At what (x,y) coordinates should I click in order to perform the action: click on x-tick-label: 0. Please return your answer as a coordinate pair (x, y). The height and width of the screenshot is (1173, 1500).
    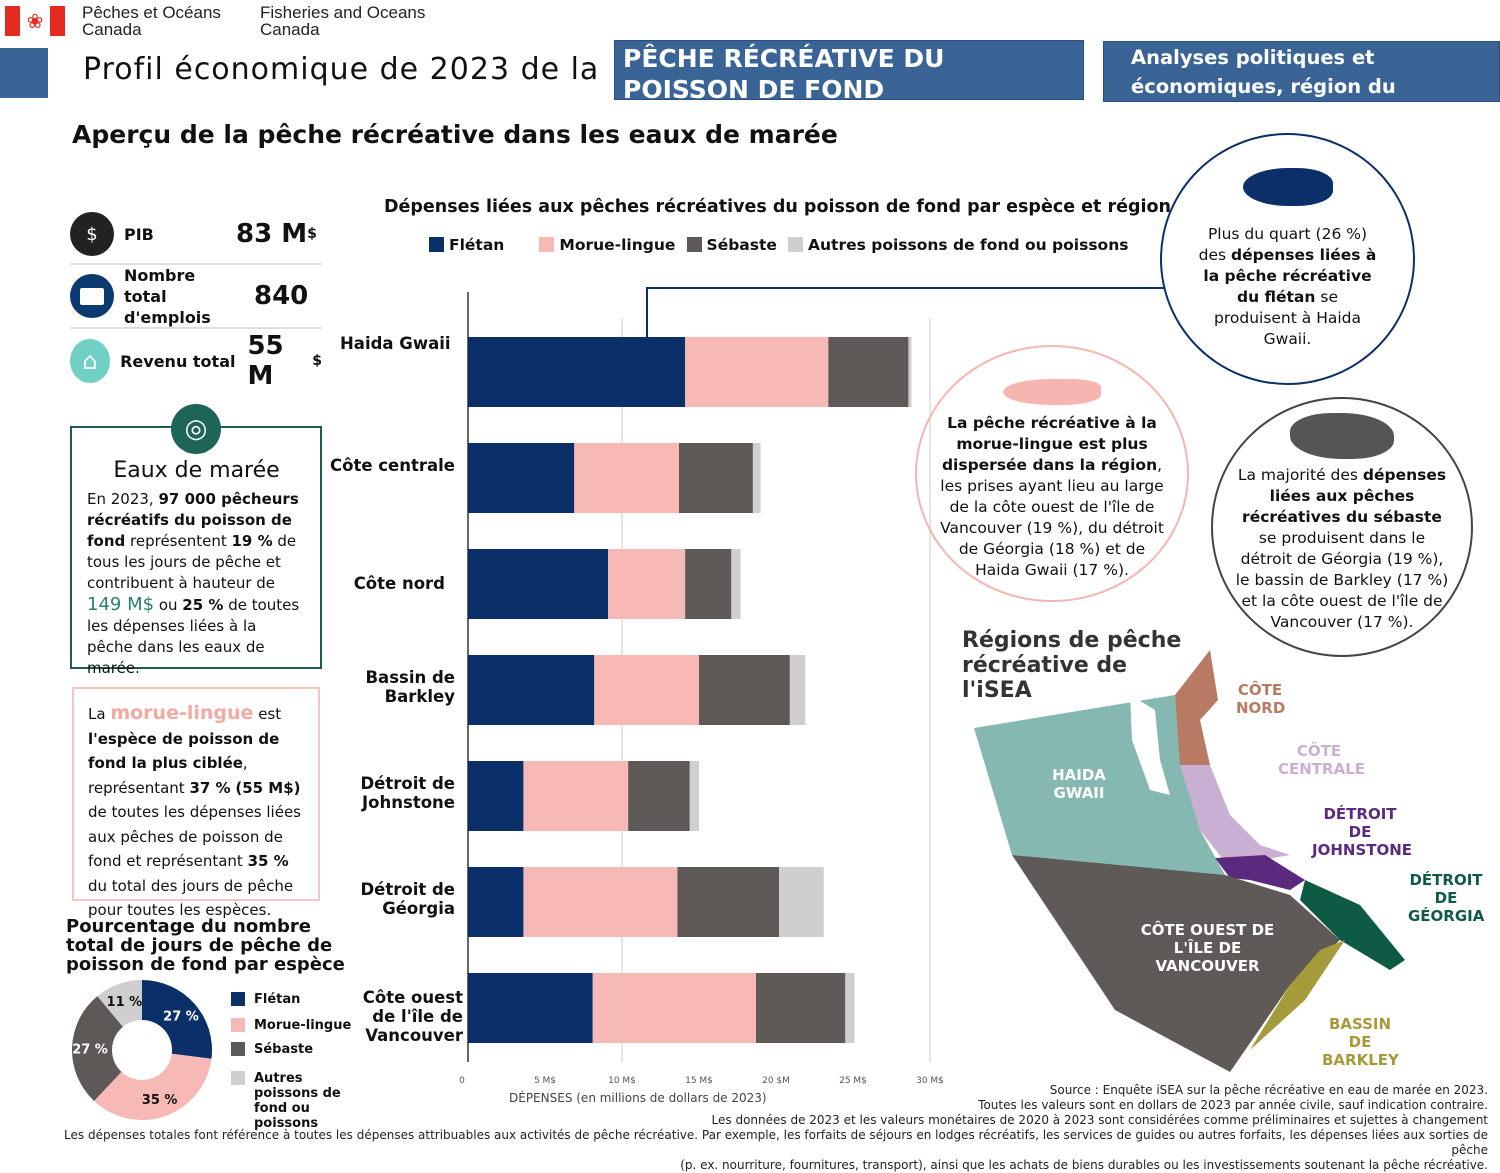
    Looking at the image, I should click on (462, 1081).